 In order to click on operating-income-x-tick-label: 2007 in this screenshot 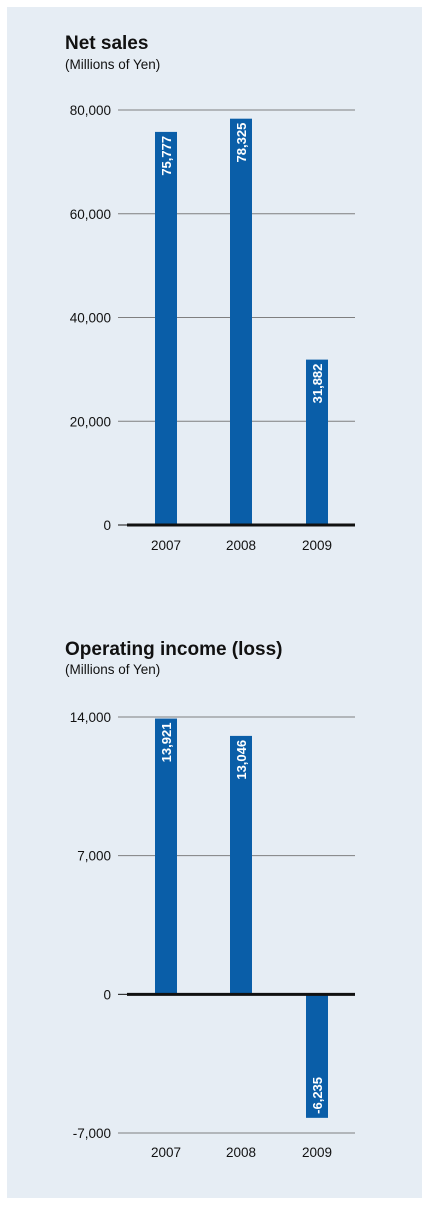, I will do `click(166, 1152)`.